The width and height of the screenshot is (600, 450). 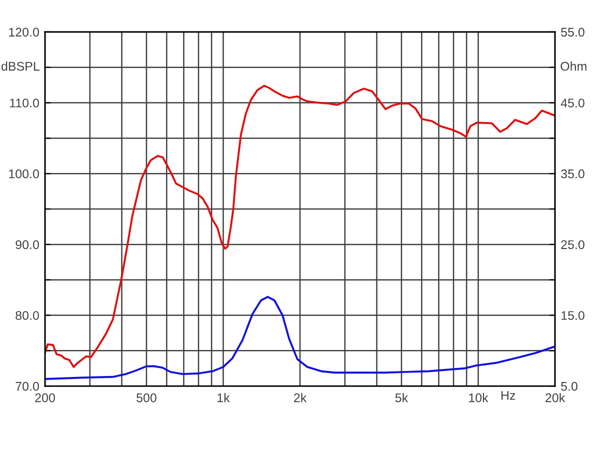 What do you see at coordinates (573, 315) in the screenshot?
I see `y2-tick-label: 15.0` at bounding box center [573, 315].